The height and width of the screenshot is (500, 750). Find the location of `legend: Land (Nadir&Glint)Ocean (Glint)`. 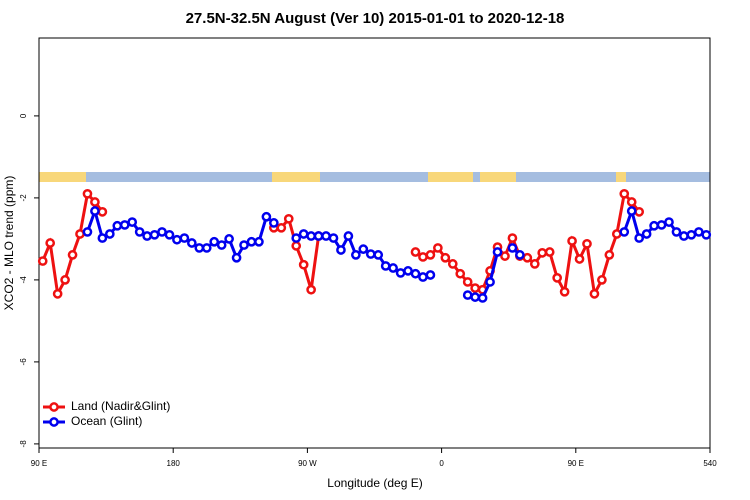

legend: Land (Nadir&Glint)Ocean (Glint) is located at coordinates (106, 413).